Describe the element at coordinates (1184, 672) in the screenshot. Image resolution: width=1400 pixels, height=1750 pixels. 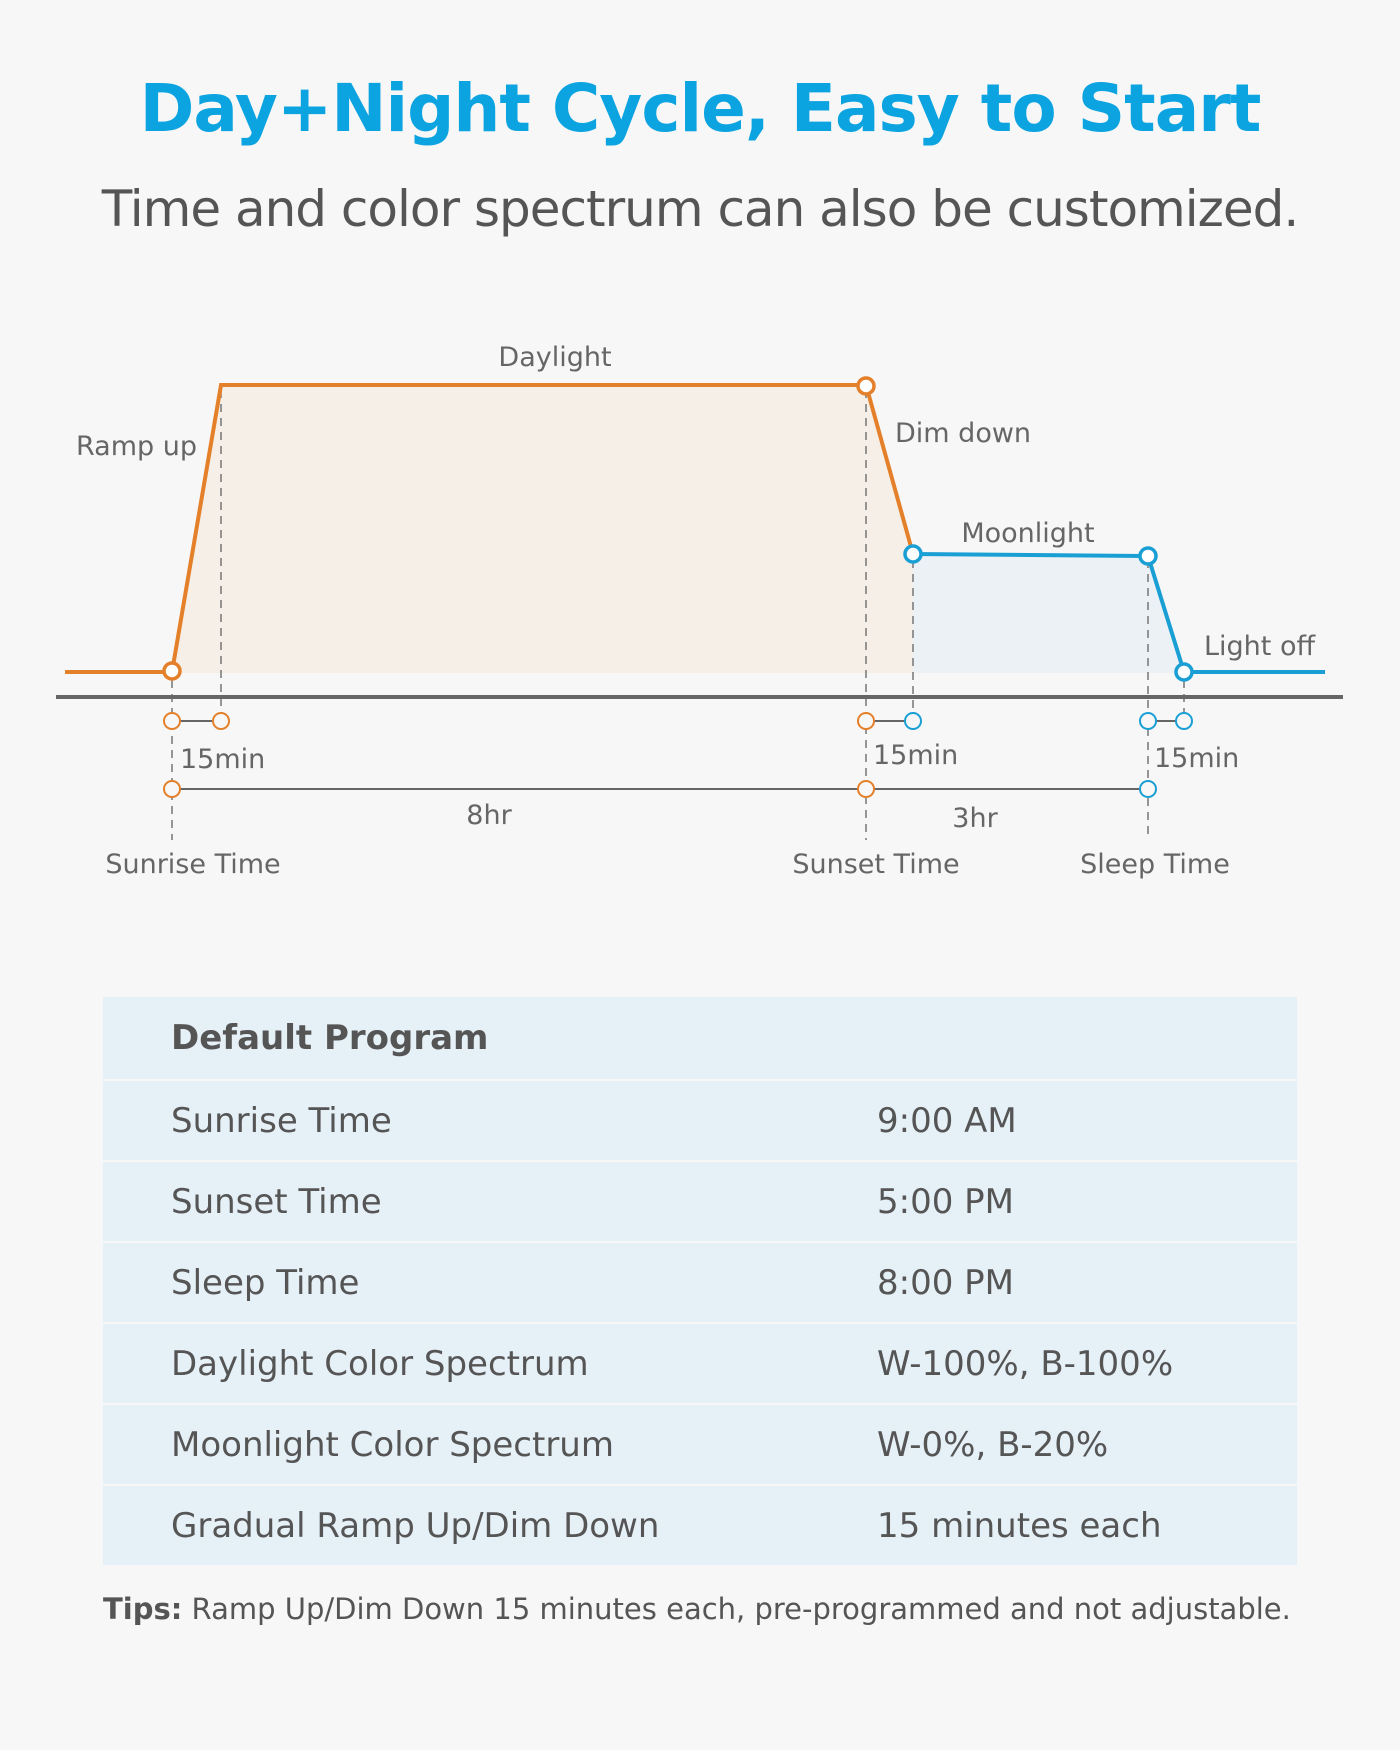
I see `off-point` at that location.